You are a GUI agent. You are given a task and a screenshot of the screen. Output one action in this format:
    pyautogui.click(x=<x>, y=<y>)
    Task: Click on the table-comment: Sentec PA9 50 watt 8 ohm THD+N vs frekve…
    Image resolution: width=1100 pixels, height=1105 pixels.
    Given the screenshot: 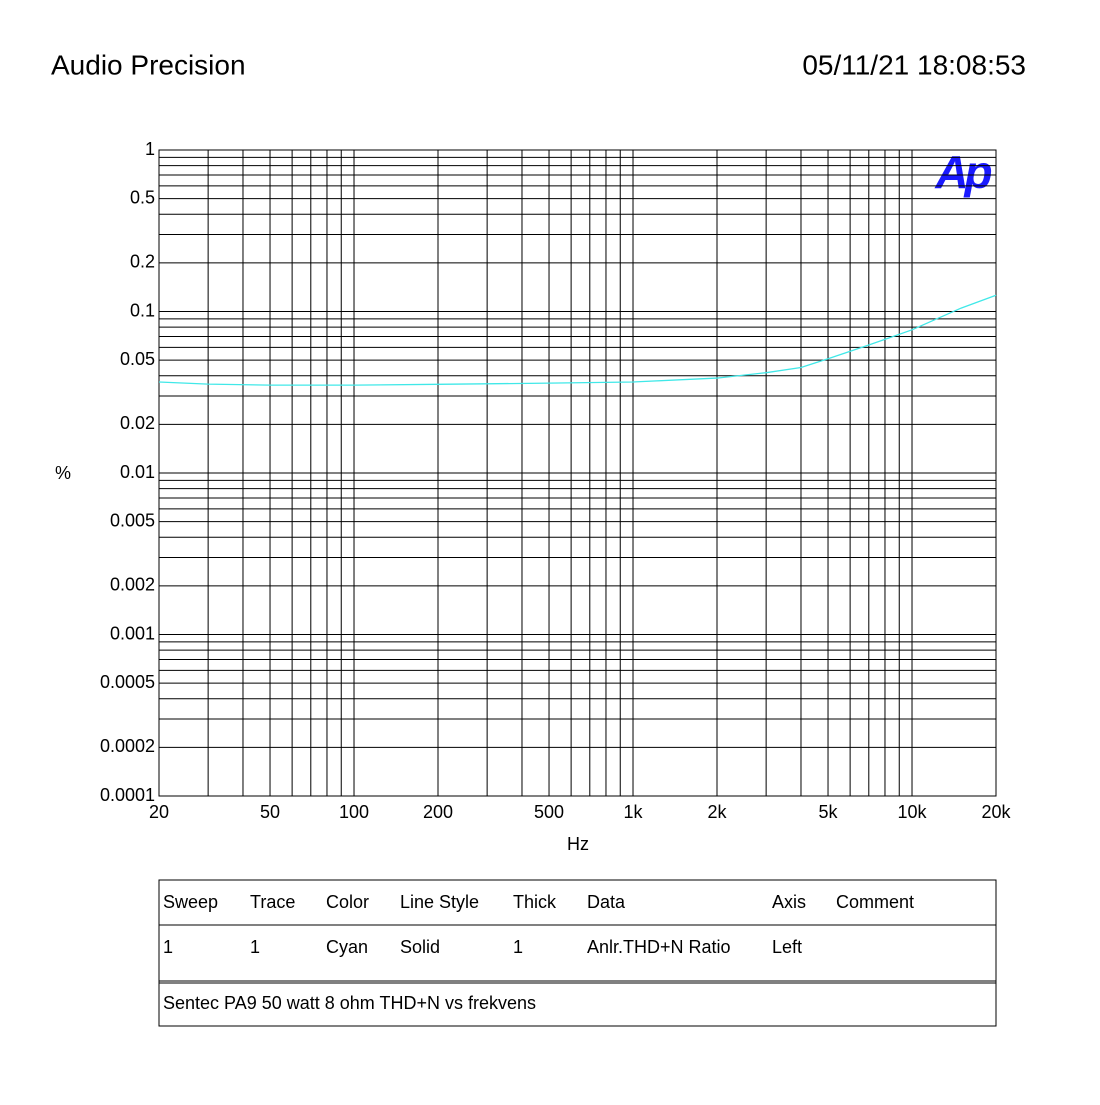 What is the action you would take?
    pyautogui.click(x=349, y=1003)
    